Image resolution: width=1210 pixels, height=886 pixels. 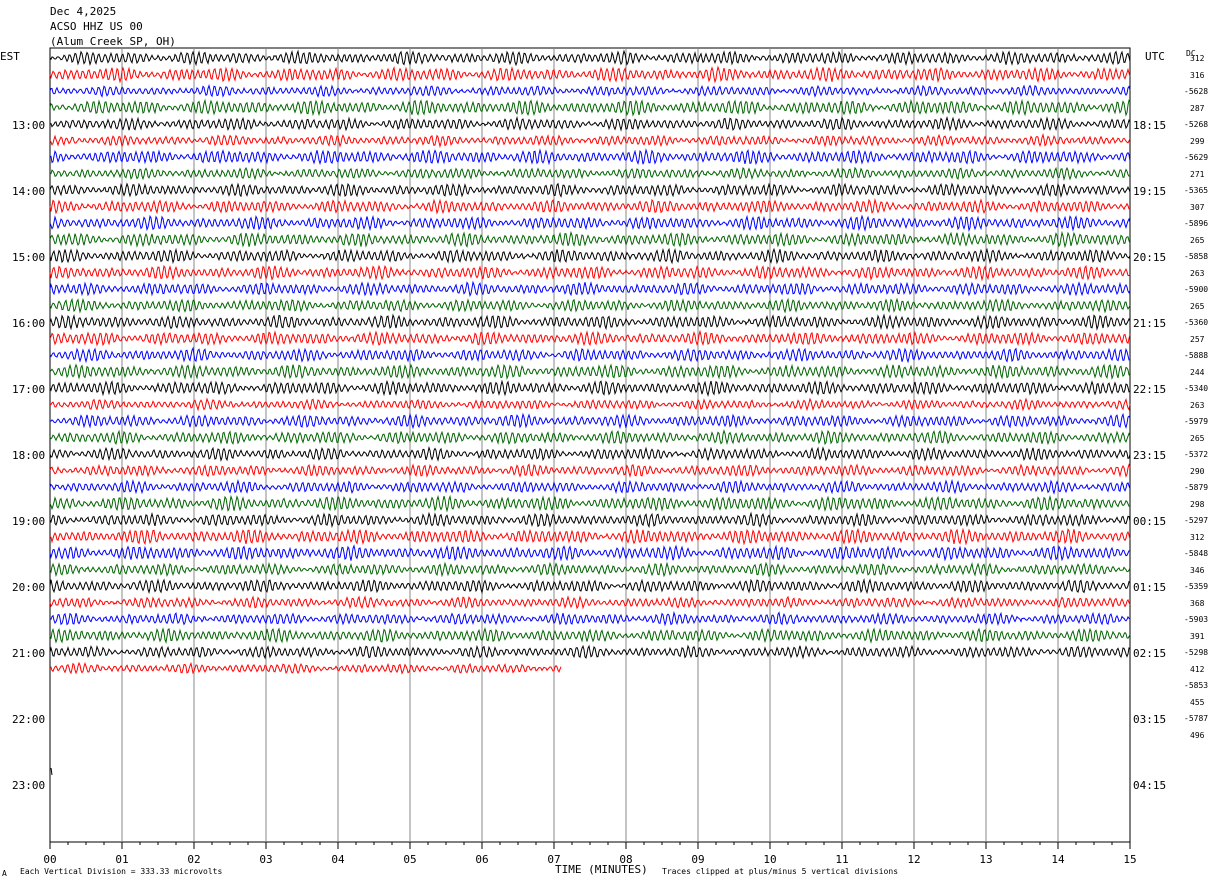 I want to click on dc-offset-label: -5903, so click(x=1196, y=619).